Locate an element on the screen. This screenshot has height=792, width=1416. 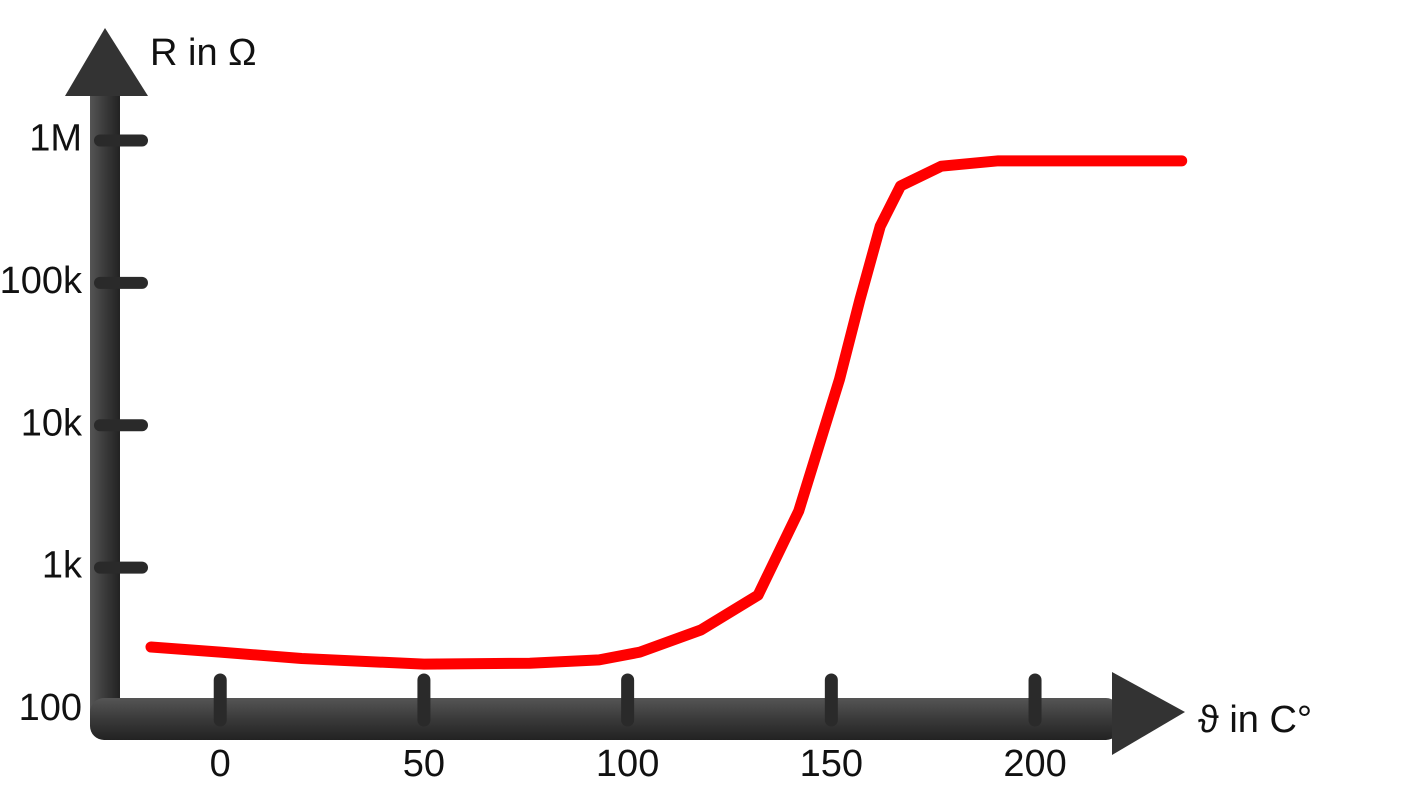
y-tick-label: 1M is located at coordinates (55, 139).